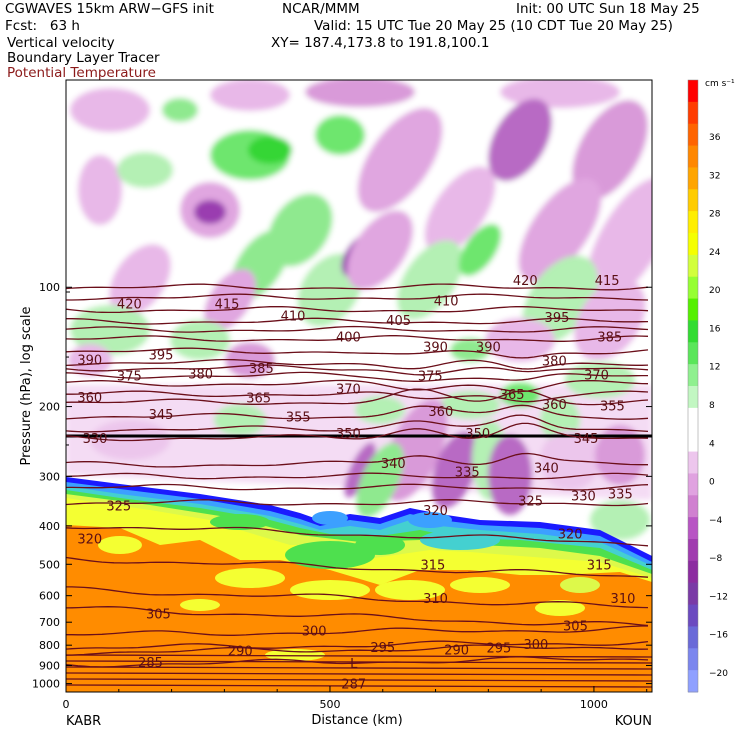 The image size is (740, 740). Describe the element at coordinates (716, 559) in the screenshot. I see `colorbar-label: −8` at that location.